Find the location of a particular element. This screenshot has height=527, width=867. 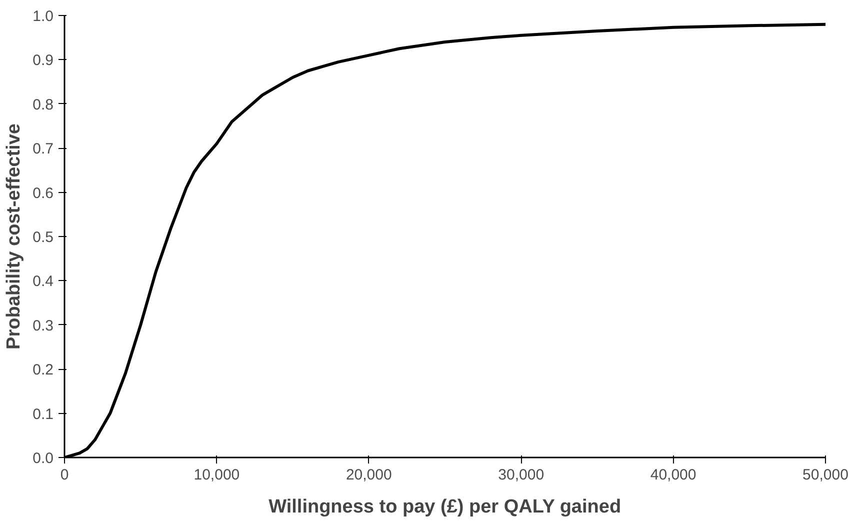

x-tick-label: 0 is located at coordinates (64, 475).